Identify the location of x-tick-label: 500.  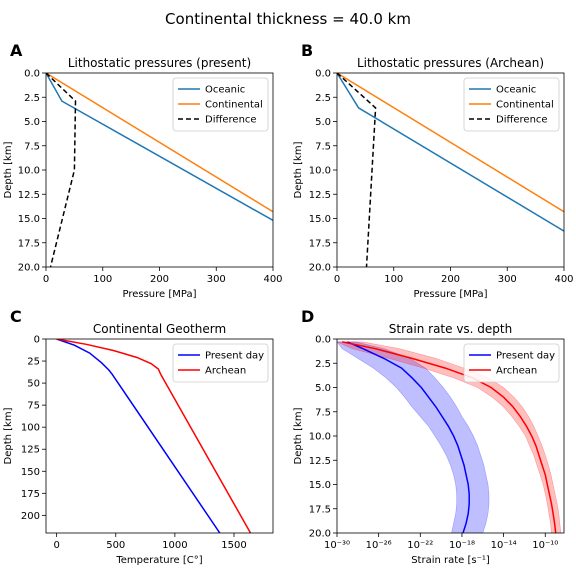
(115, 545).